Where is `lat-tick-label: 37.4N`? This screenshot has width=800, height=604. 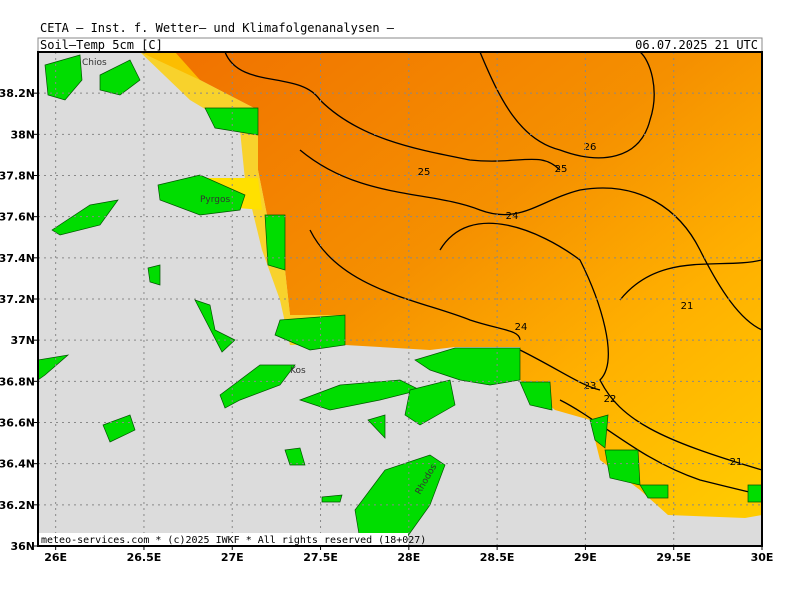 lat-tick-label: 37.4N is located at coordinates (17, 258).